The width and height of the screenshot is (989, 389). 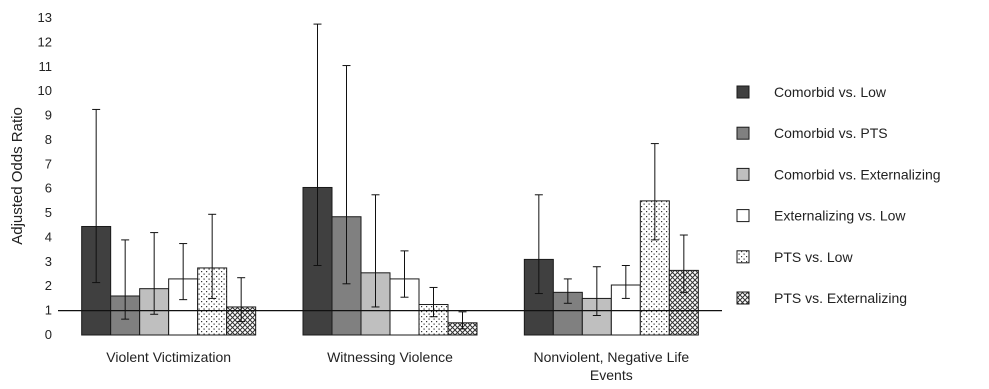 What do you see at coordinates (48, 139) in the screenshot?
I see `y-tick-label: 8` at bounding box center [48, 139].